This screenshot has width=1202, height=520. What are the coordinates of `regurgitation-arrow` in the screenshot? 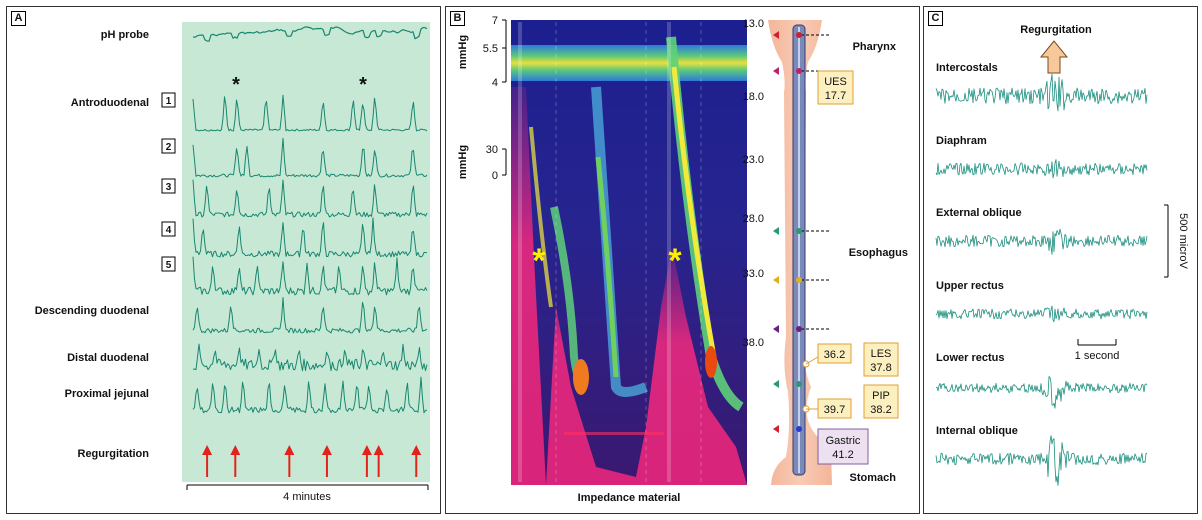 It's located at (1054, 57).